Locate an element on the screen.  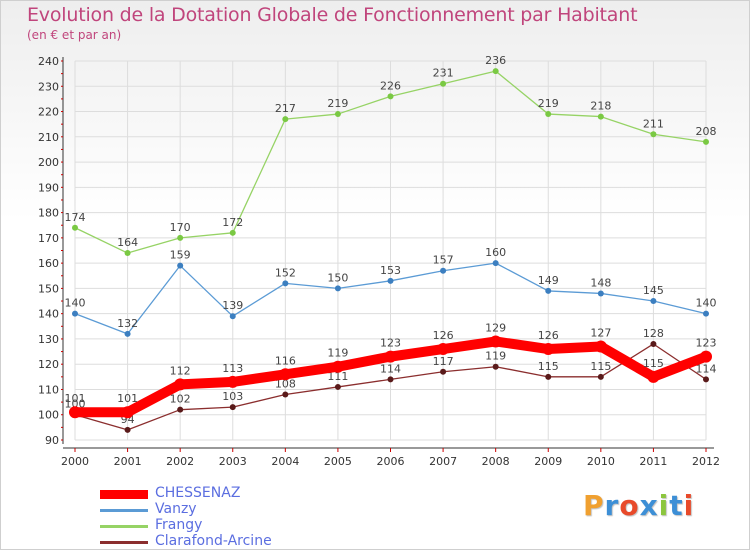
x-tick-label: 2012 is located at coordinates (706, 461).